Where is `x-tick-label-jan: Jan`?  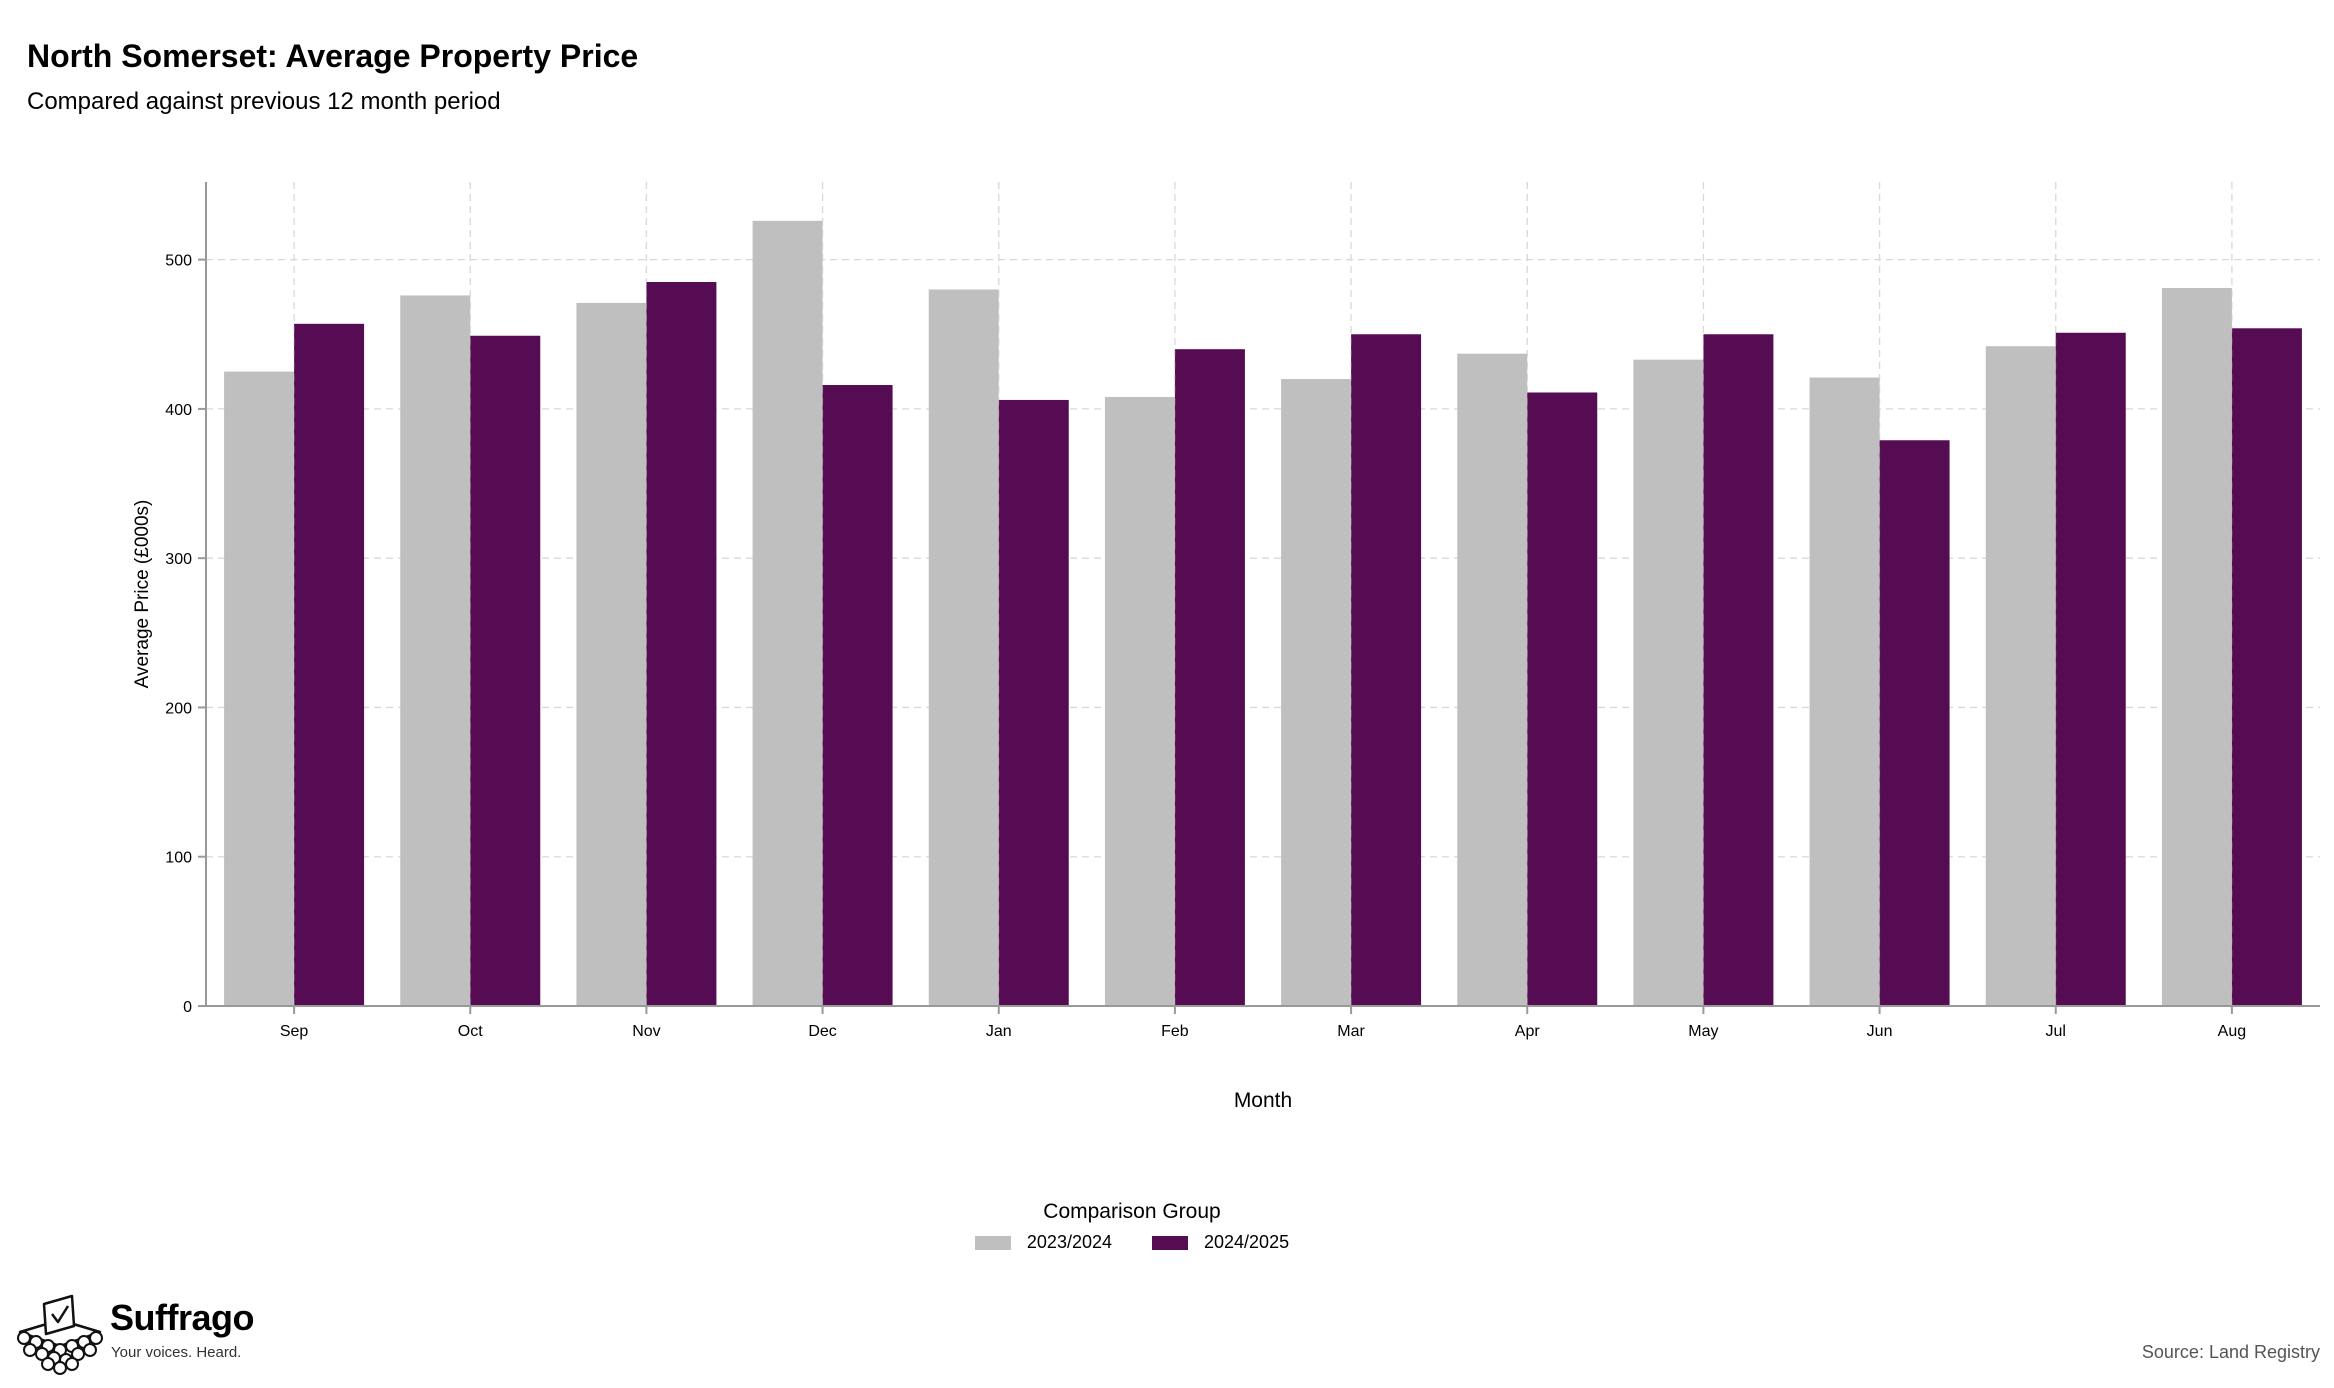
x-tick-label-jan: Jan is located at coordinates (999, 1031).